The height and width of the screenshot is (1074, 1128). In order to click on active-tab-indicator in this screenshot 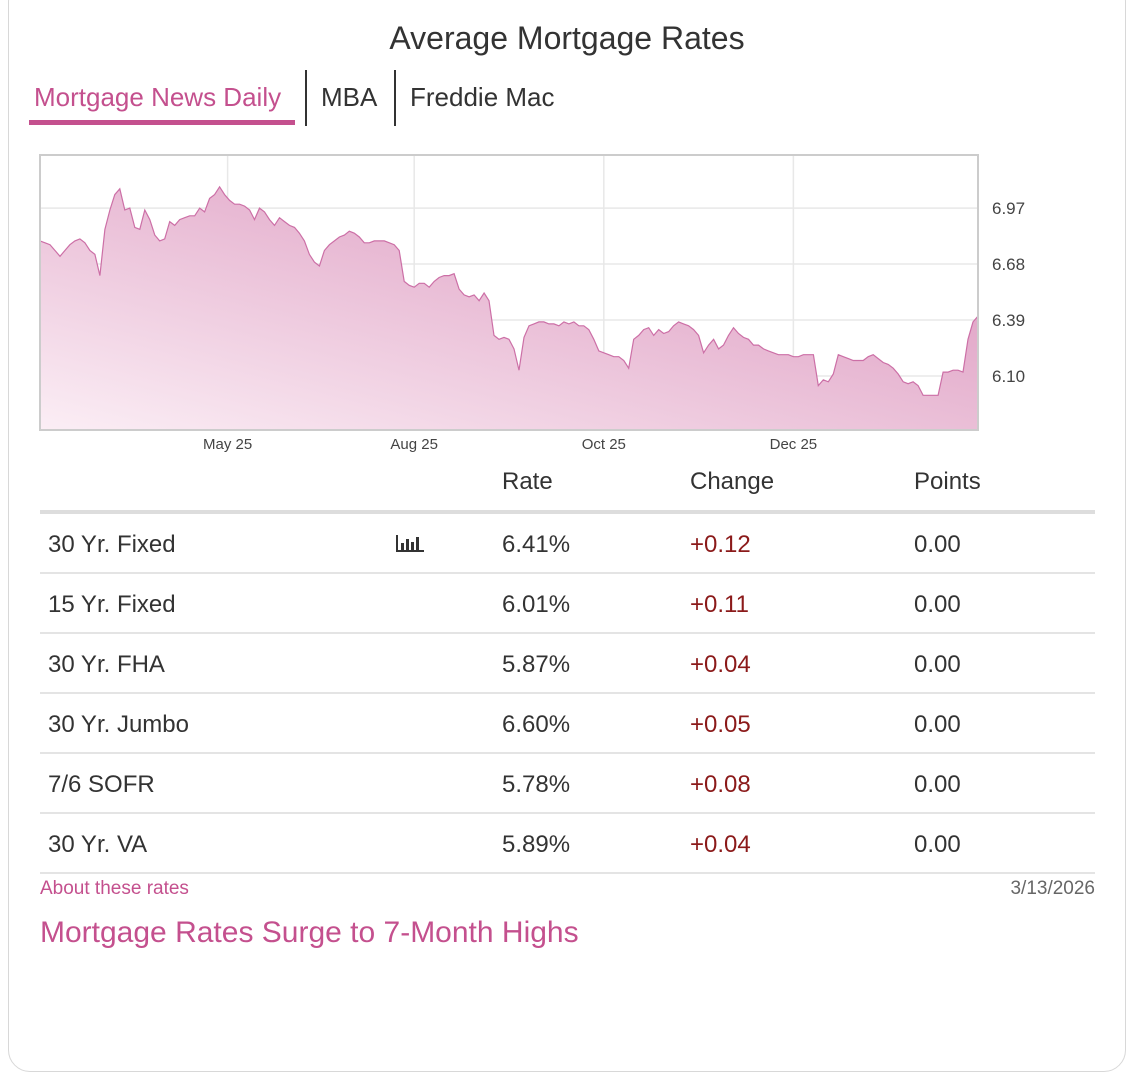, I will do `click(162, 122)`.